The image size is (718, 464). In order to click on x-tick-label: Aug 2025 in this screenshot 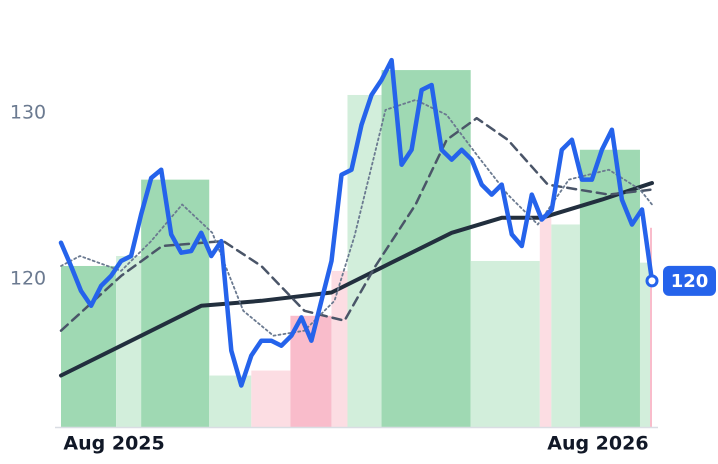, I will do `click(113, 444)`.